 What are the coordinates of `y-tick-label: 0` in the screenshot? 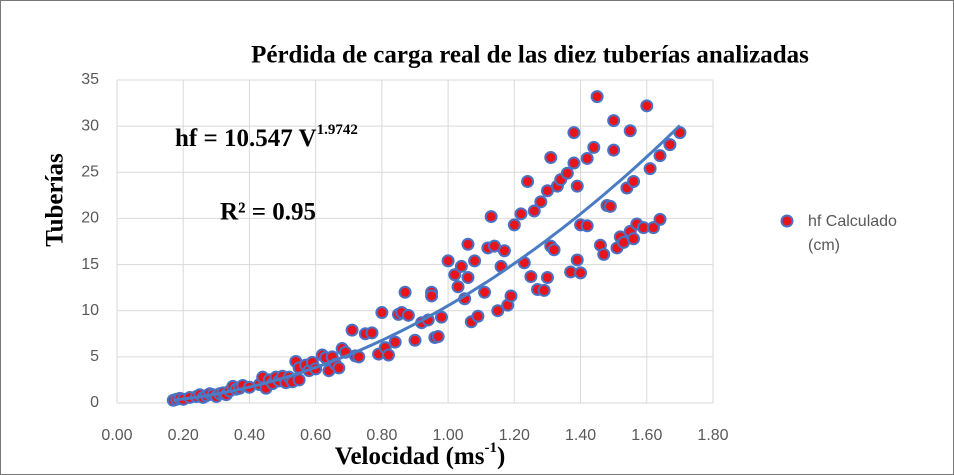 It's located at (94, 402).